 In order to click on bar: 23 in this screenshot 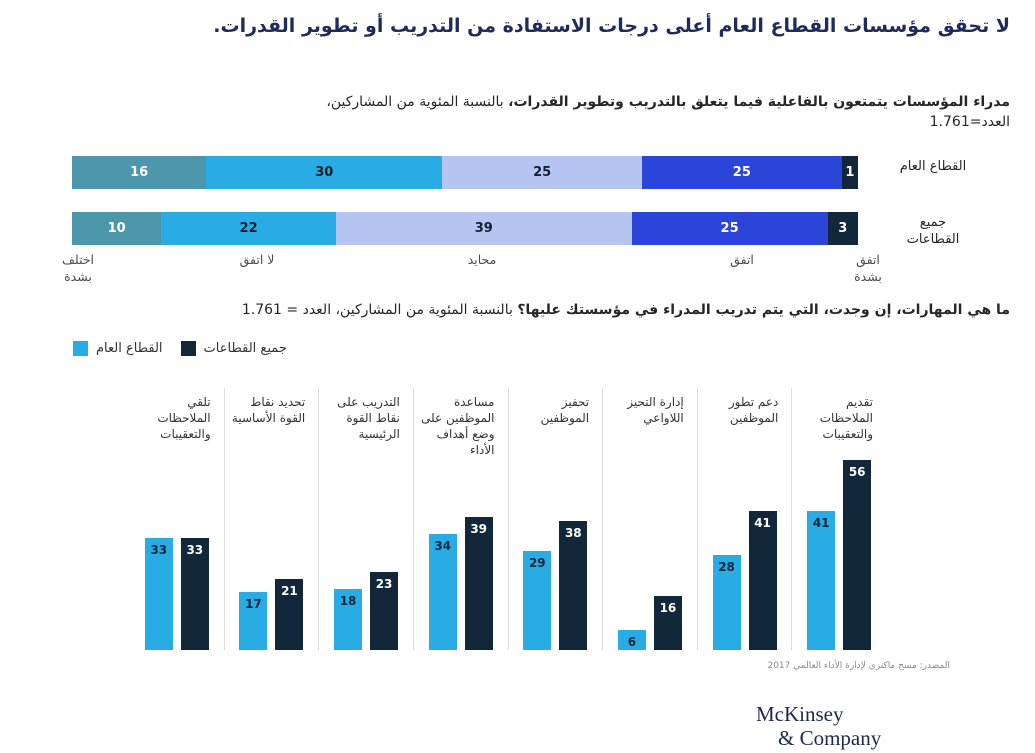, I will do `click(384, 611)`.